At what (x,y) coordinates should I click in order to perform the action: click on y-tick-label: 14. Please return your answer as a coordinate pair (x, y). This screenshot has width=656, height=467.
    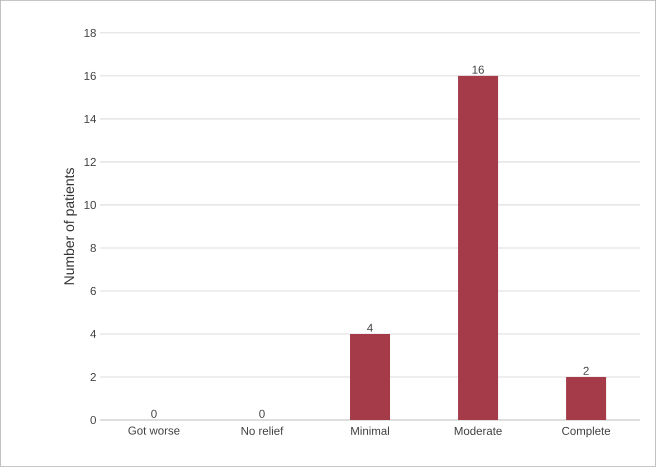
    Looking at the image, I should click on (90, 119).